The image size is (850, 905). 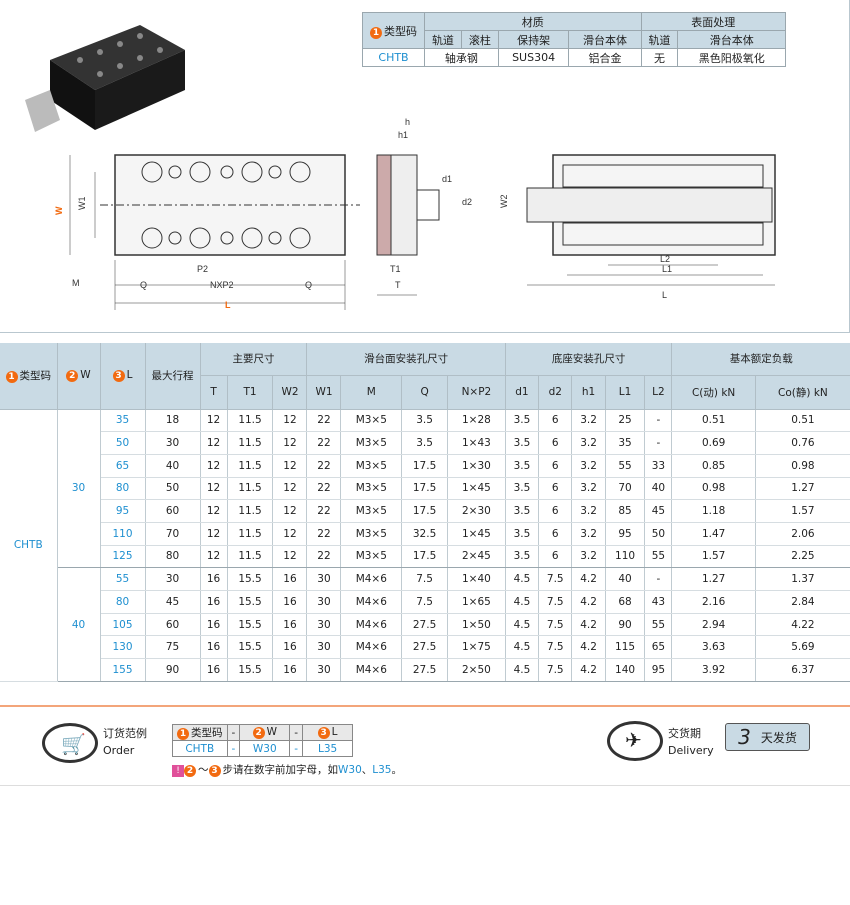 I want to click on table-cell: 35, so click(x=625, y=443).